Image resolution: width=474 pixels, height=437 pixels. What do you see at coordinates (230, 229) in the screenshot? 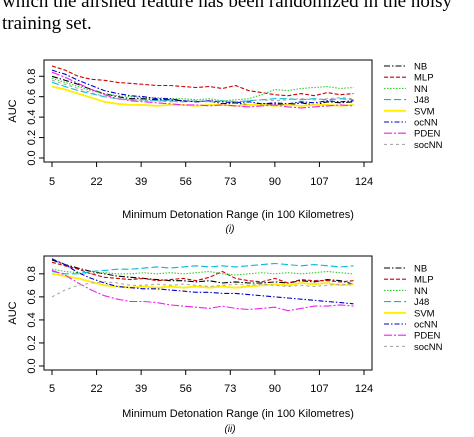
I see `panel-label: (i)` at bounding box center [230, 229].